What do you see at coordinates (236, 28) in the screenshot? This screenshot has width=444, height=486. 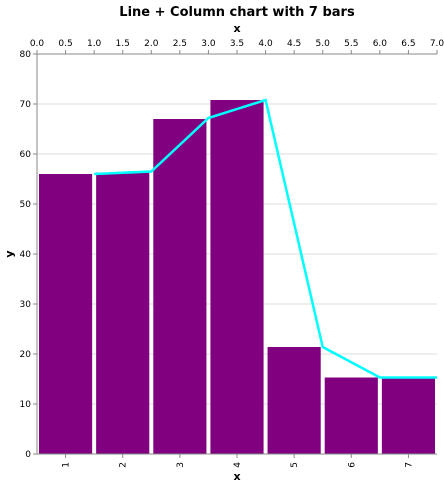 I see `line-x-axis-title: x` at bounding box center [236, 28].